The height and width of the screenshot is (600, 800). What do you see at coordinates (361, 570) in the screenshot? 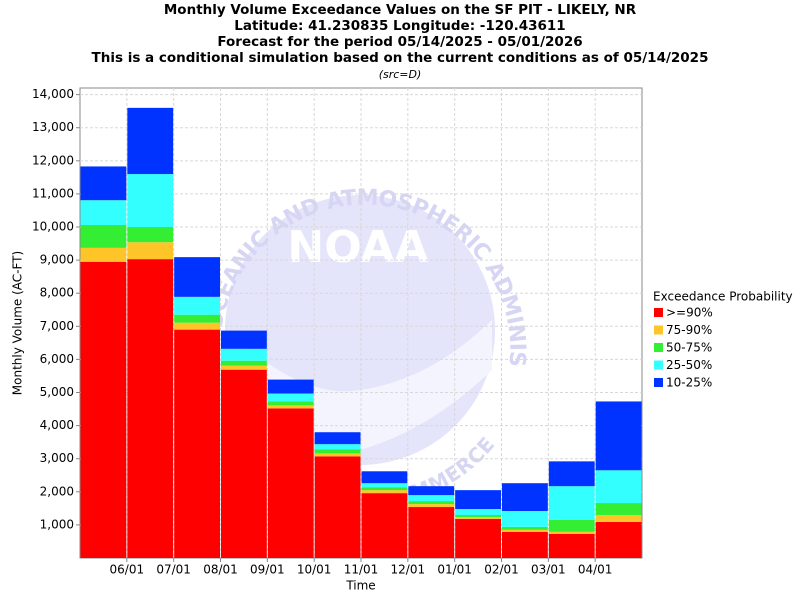
I see `x-tick-label: 11/01` at bounding box center [361, 570].